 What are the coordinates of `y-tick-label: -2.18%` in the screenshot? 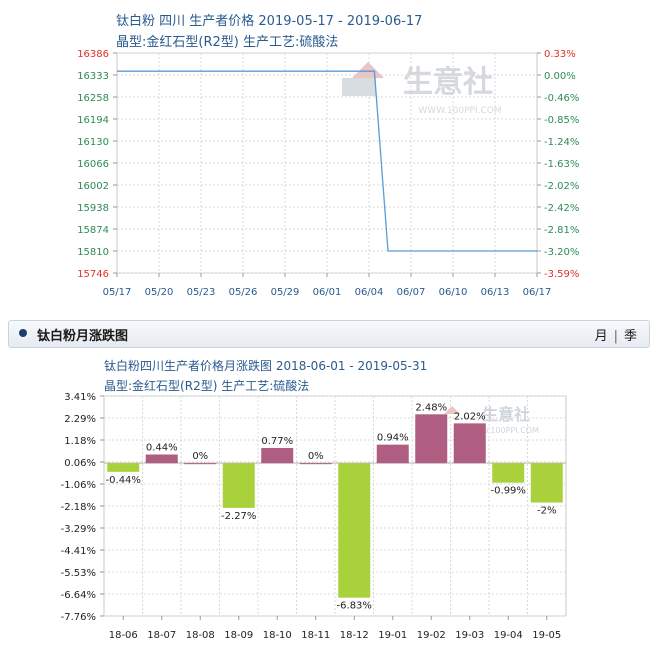 It's located at (78, 507).